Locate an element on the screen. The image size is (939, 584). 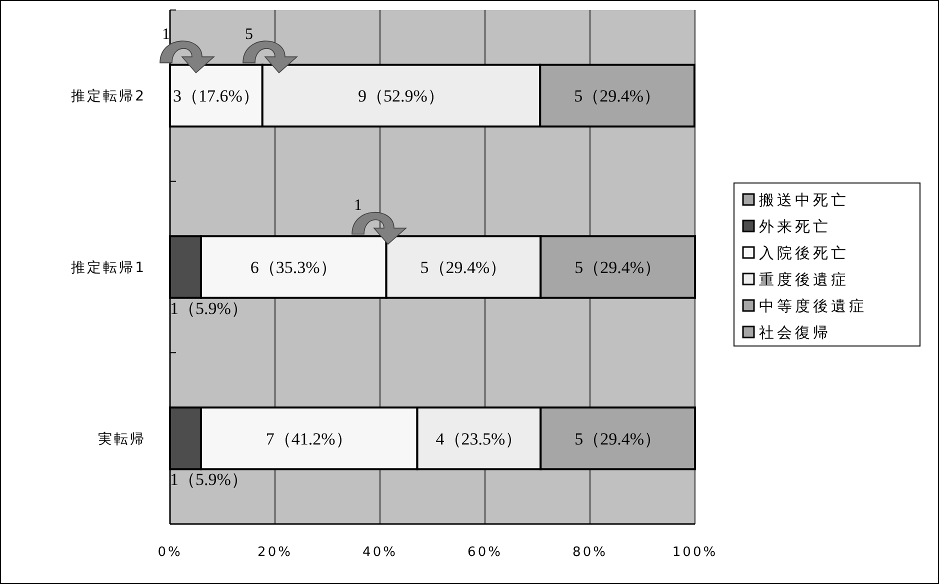
legend-label: 中等度後遺症 is located at coordinates (813, 306).